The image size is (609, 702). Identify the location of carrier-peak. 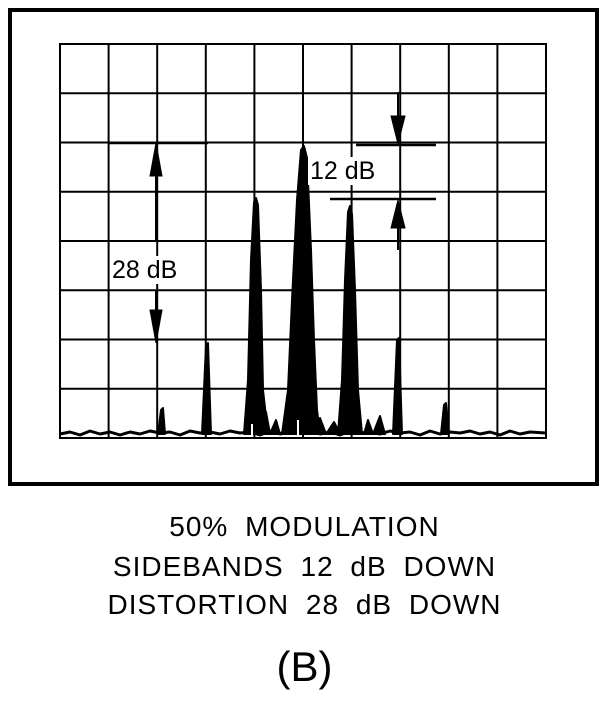
(301, 290).